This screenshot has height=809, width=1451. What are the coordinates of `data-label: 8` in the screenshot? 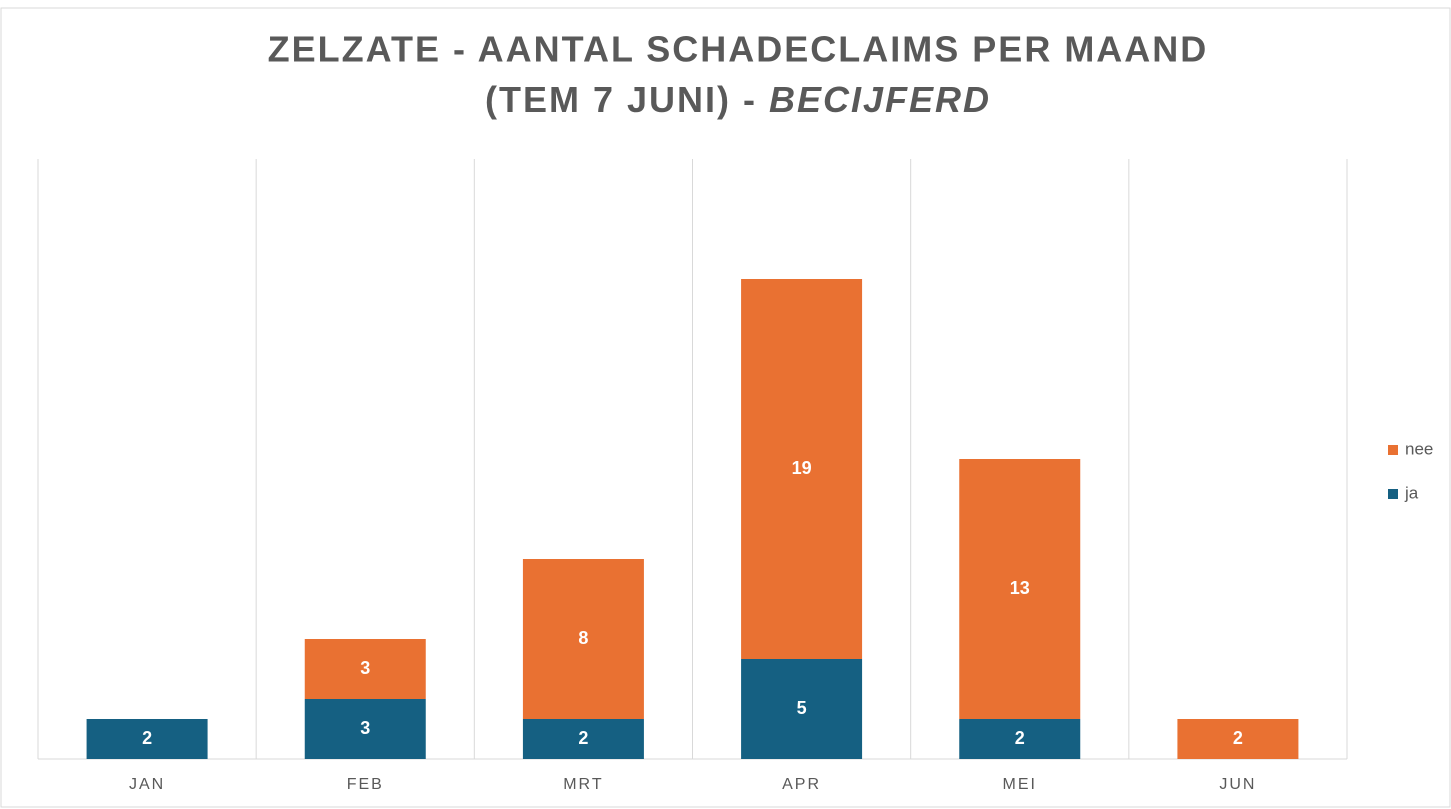 It's located at (583, 638).